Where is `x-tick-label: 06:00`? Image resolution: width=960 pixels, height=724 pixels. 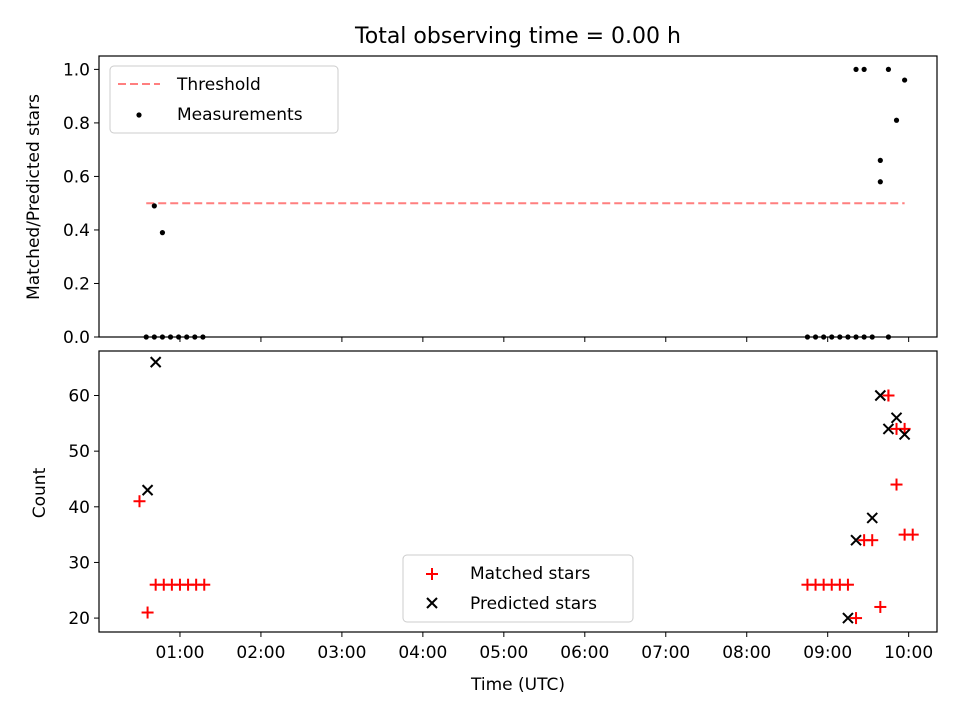
x-tick-label: 06:00 is located at coordinates (584, 653).